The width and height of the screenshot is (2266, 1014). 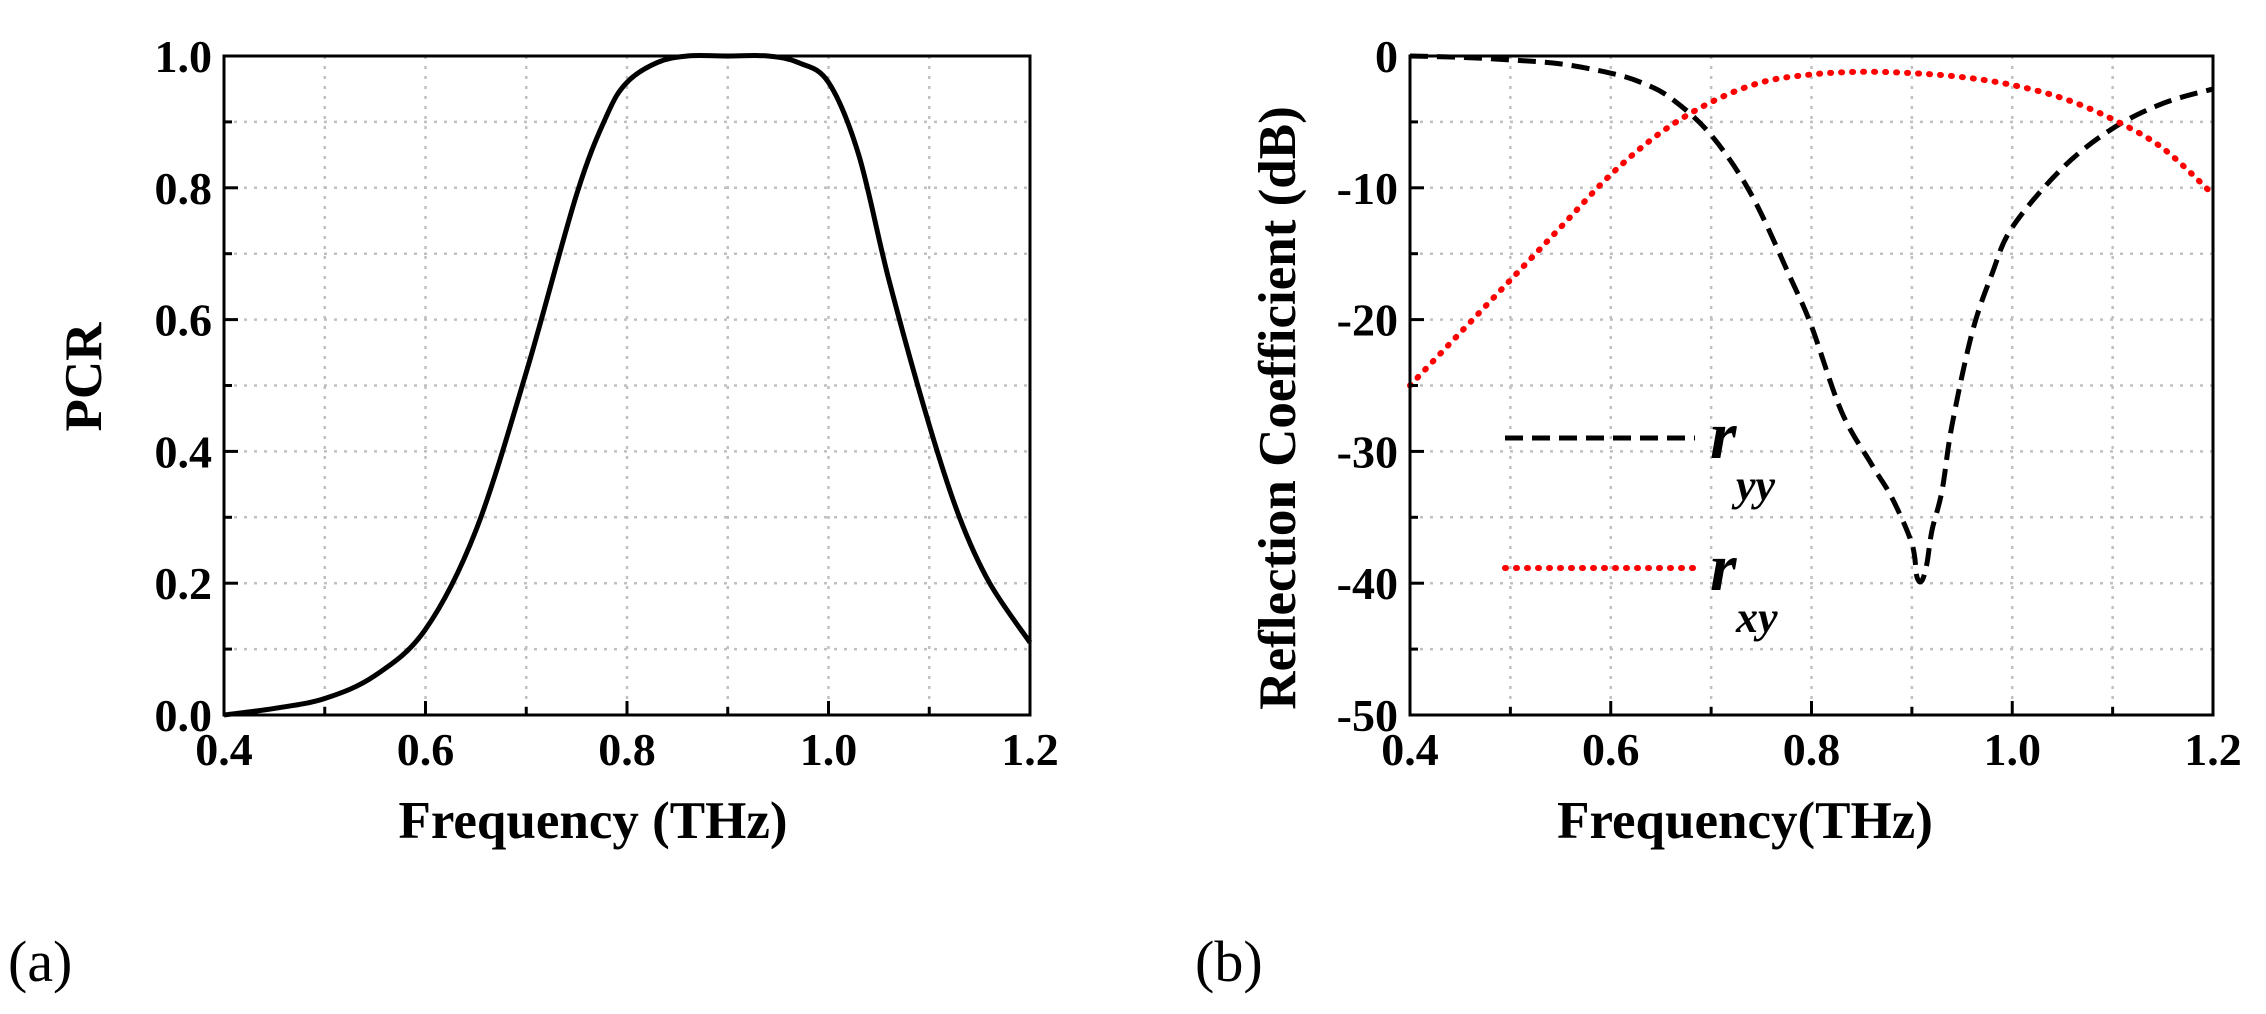 What do you see at coordinates (184, 715) in the screenshot?
I see `y-tick-label: 0.0` at bounding box center [184, 715].